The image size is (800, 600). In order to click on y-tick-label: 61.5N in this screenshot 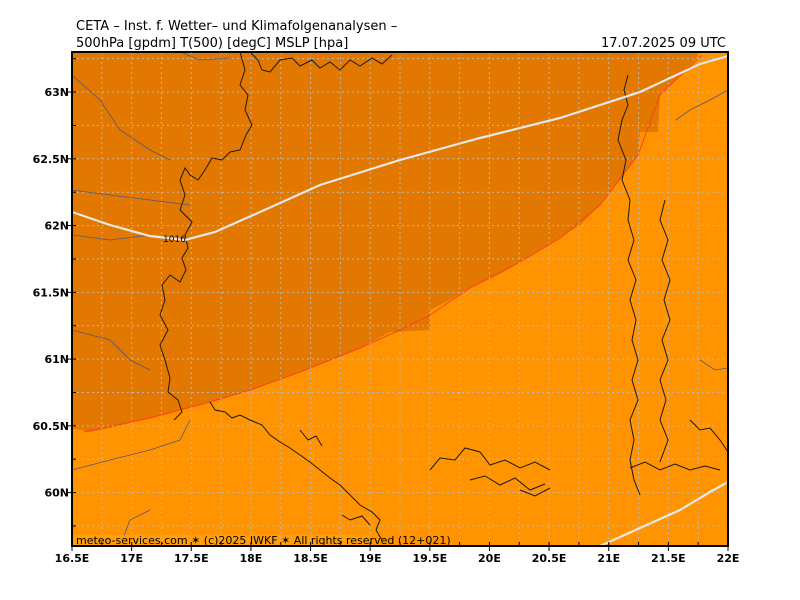, I will do `click(51, 292)`.